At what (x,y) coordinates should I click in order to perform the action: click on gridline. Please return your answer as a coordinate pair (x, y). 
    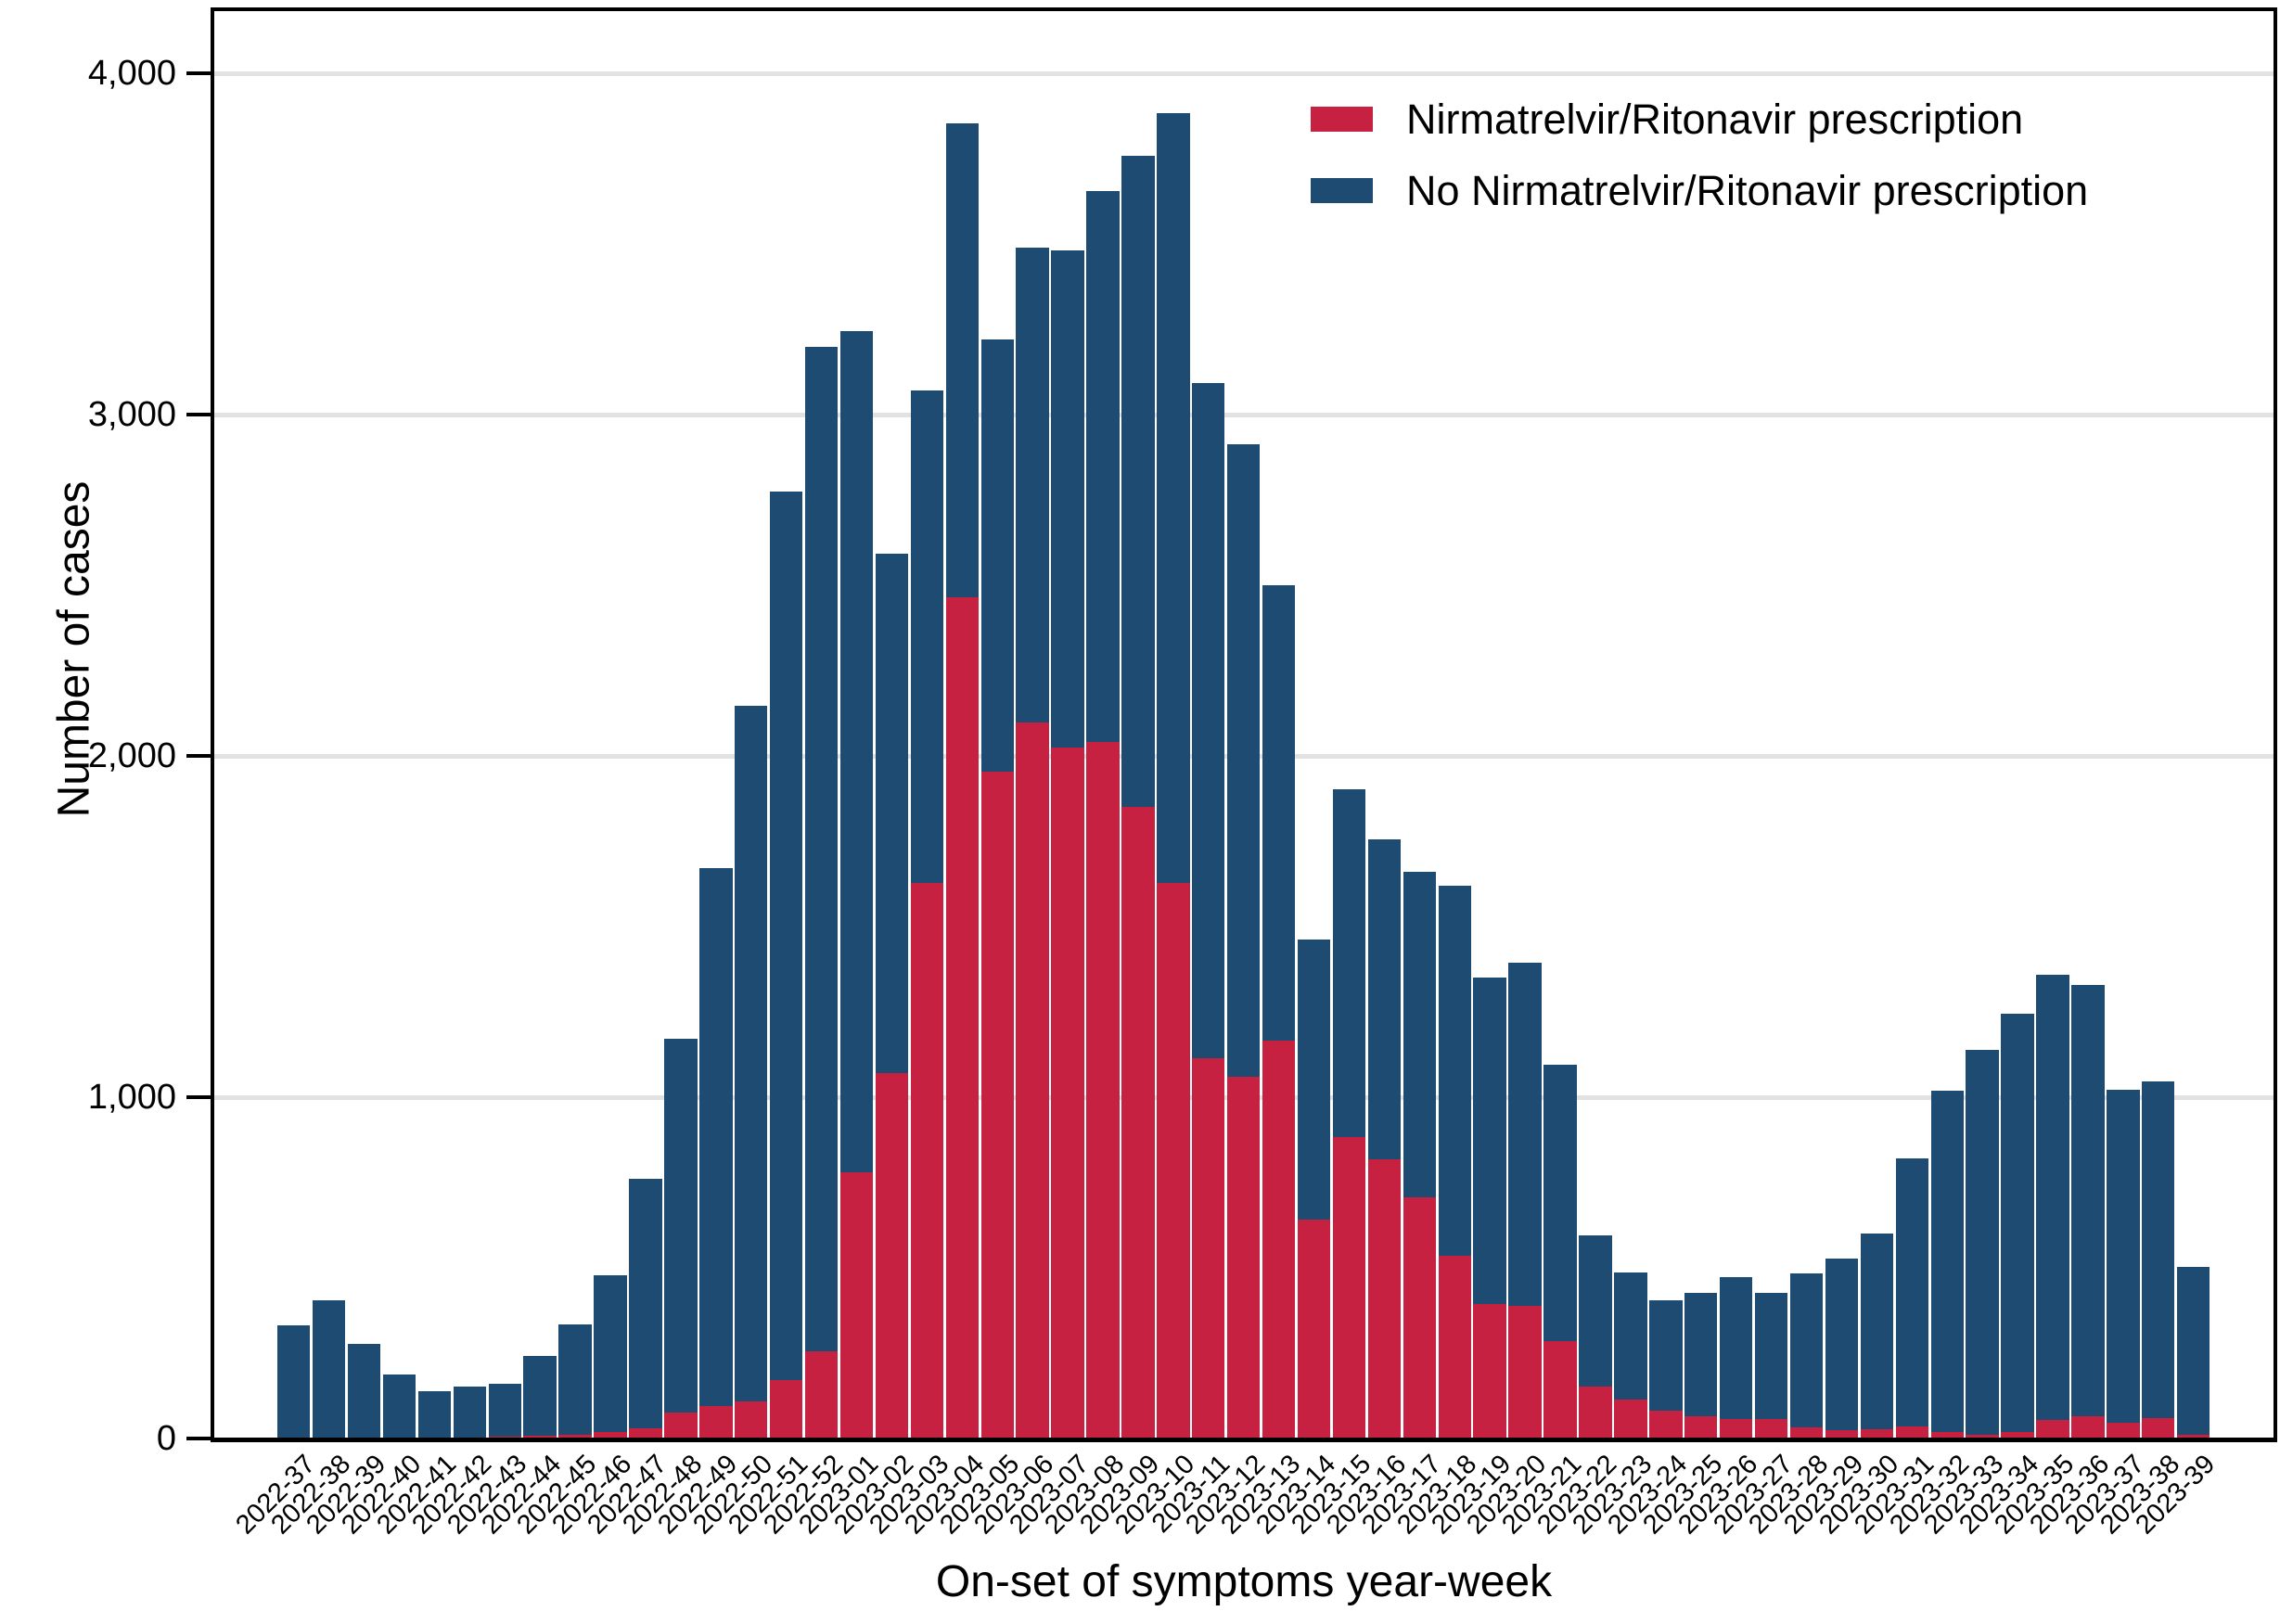
    Looking at the image, I should click on (1244, 73).